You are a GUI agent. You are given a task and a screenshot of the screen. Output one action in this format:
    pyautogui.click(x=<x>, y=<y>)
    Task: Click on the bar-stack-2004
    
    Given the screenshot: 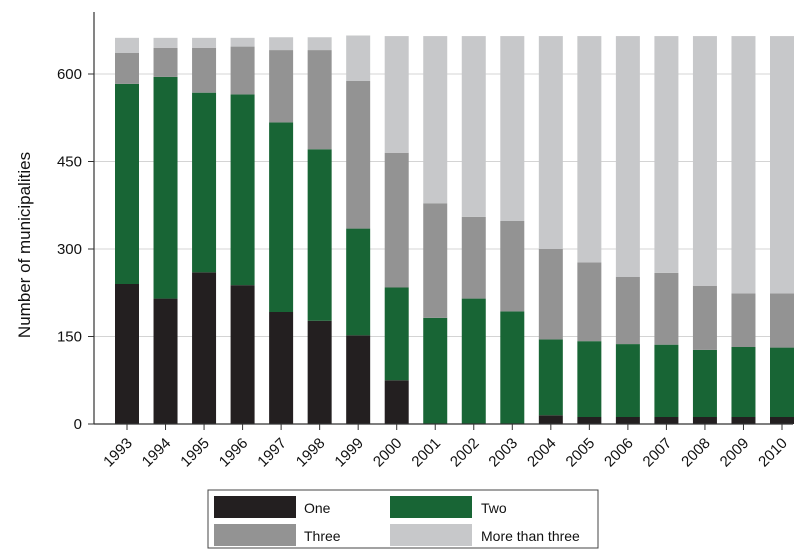 What is the action you would take?
    pyautogui.click(x=550, y=230)
    